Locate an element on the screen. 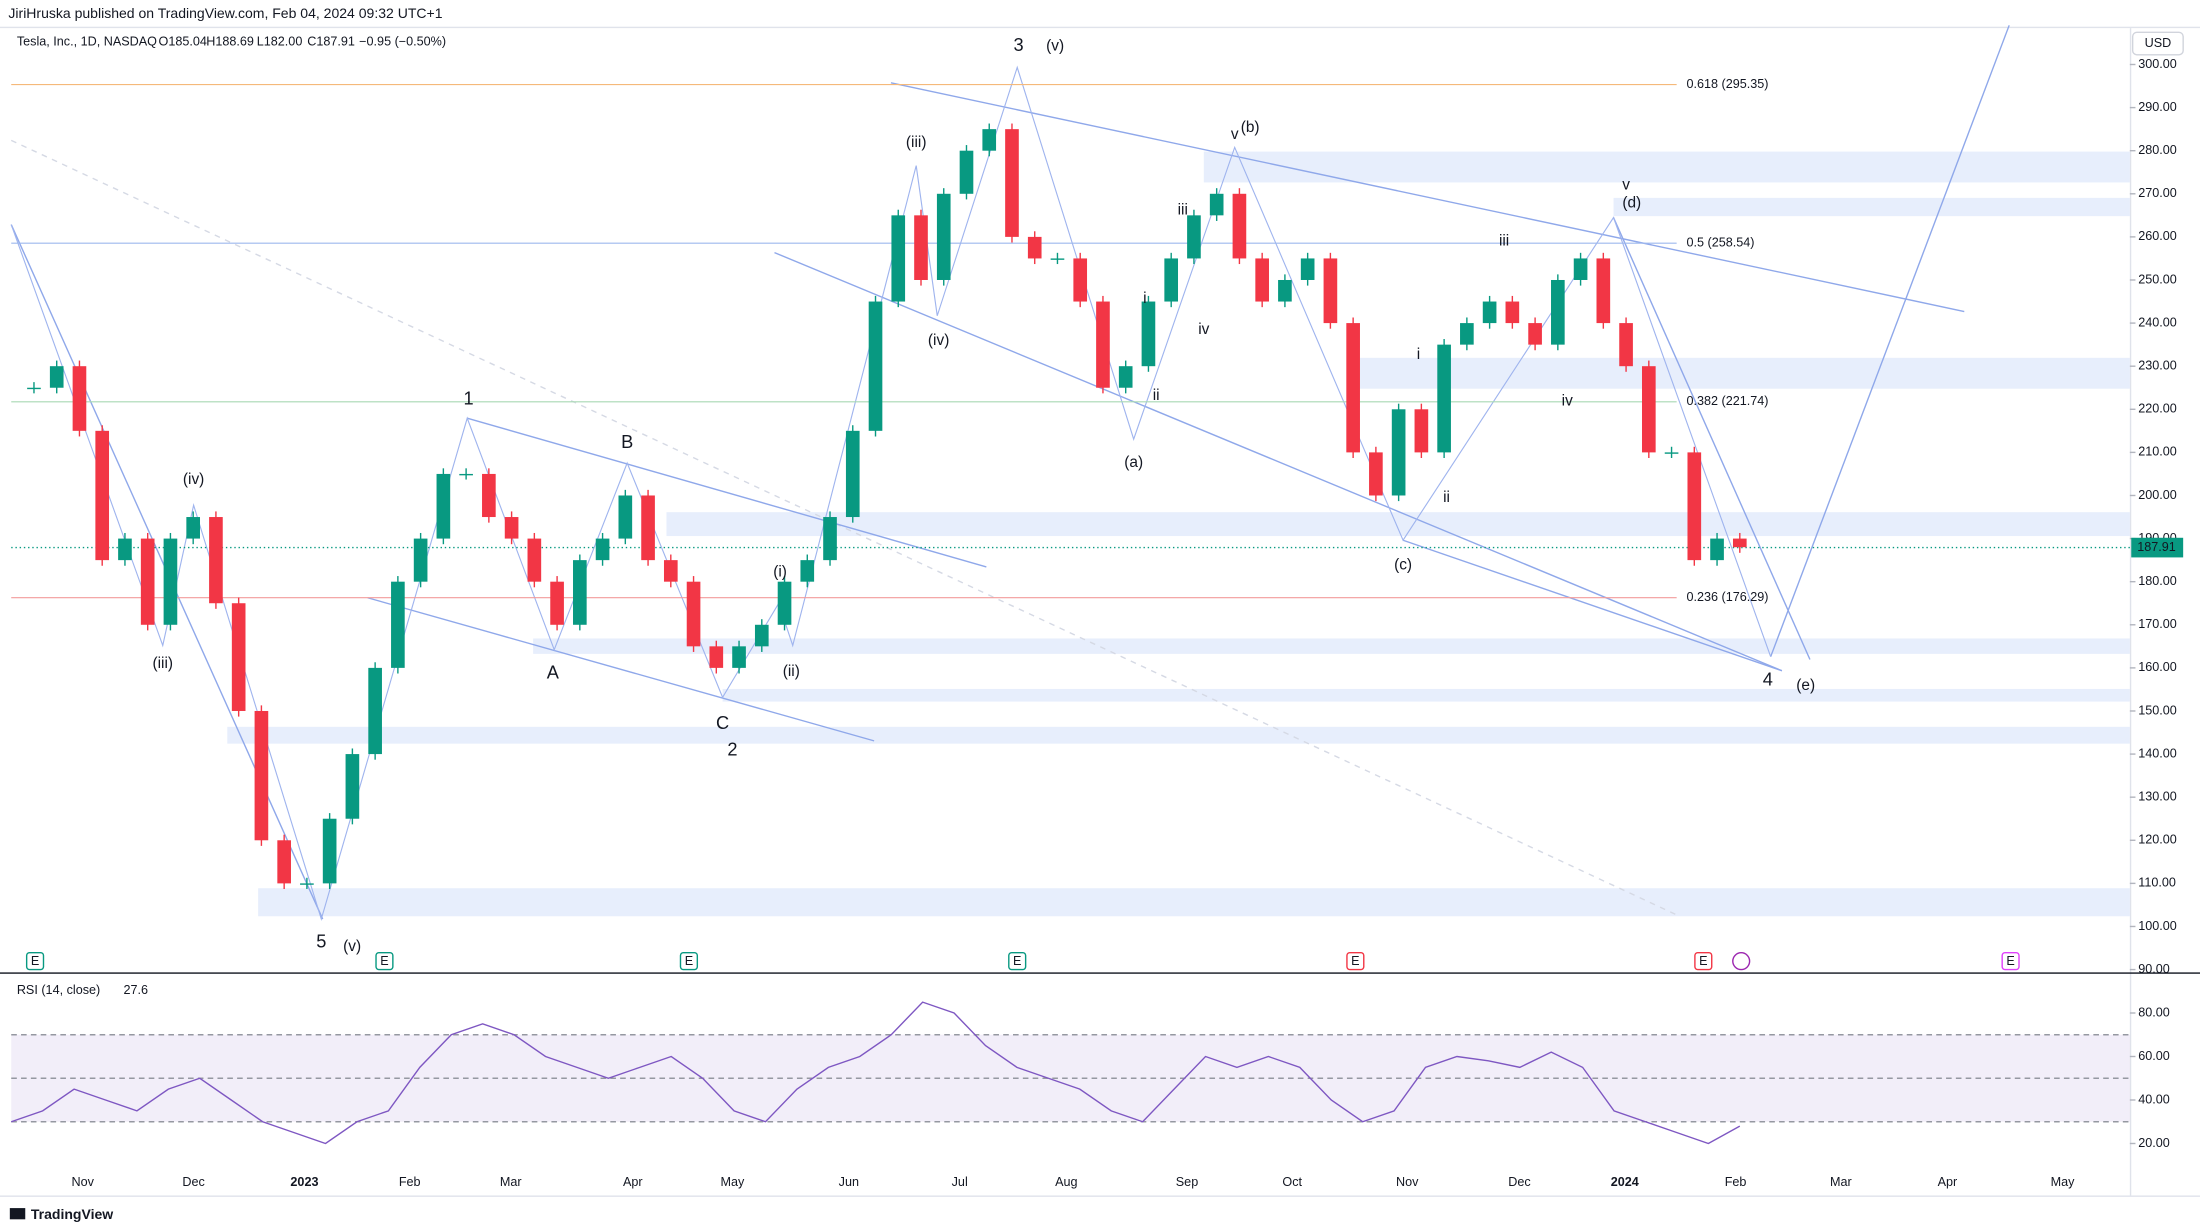  y-tick-label: 290.00 is located at coordinates (2157, 107).